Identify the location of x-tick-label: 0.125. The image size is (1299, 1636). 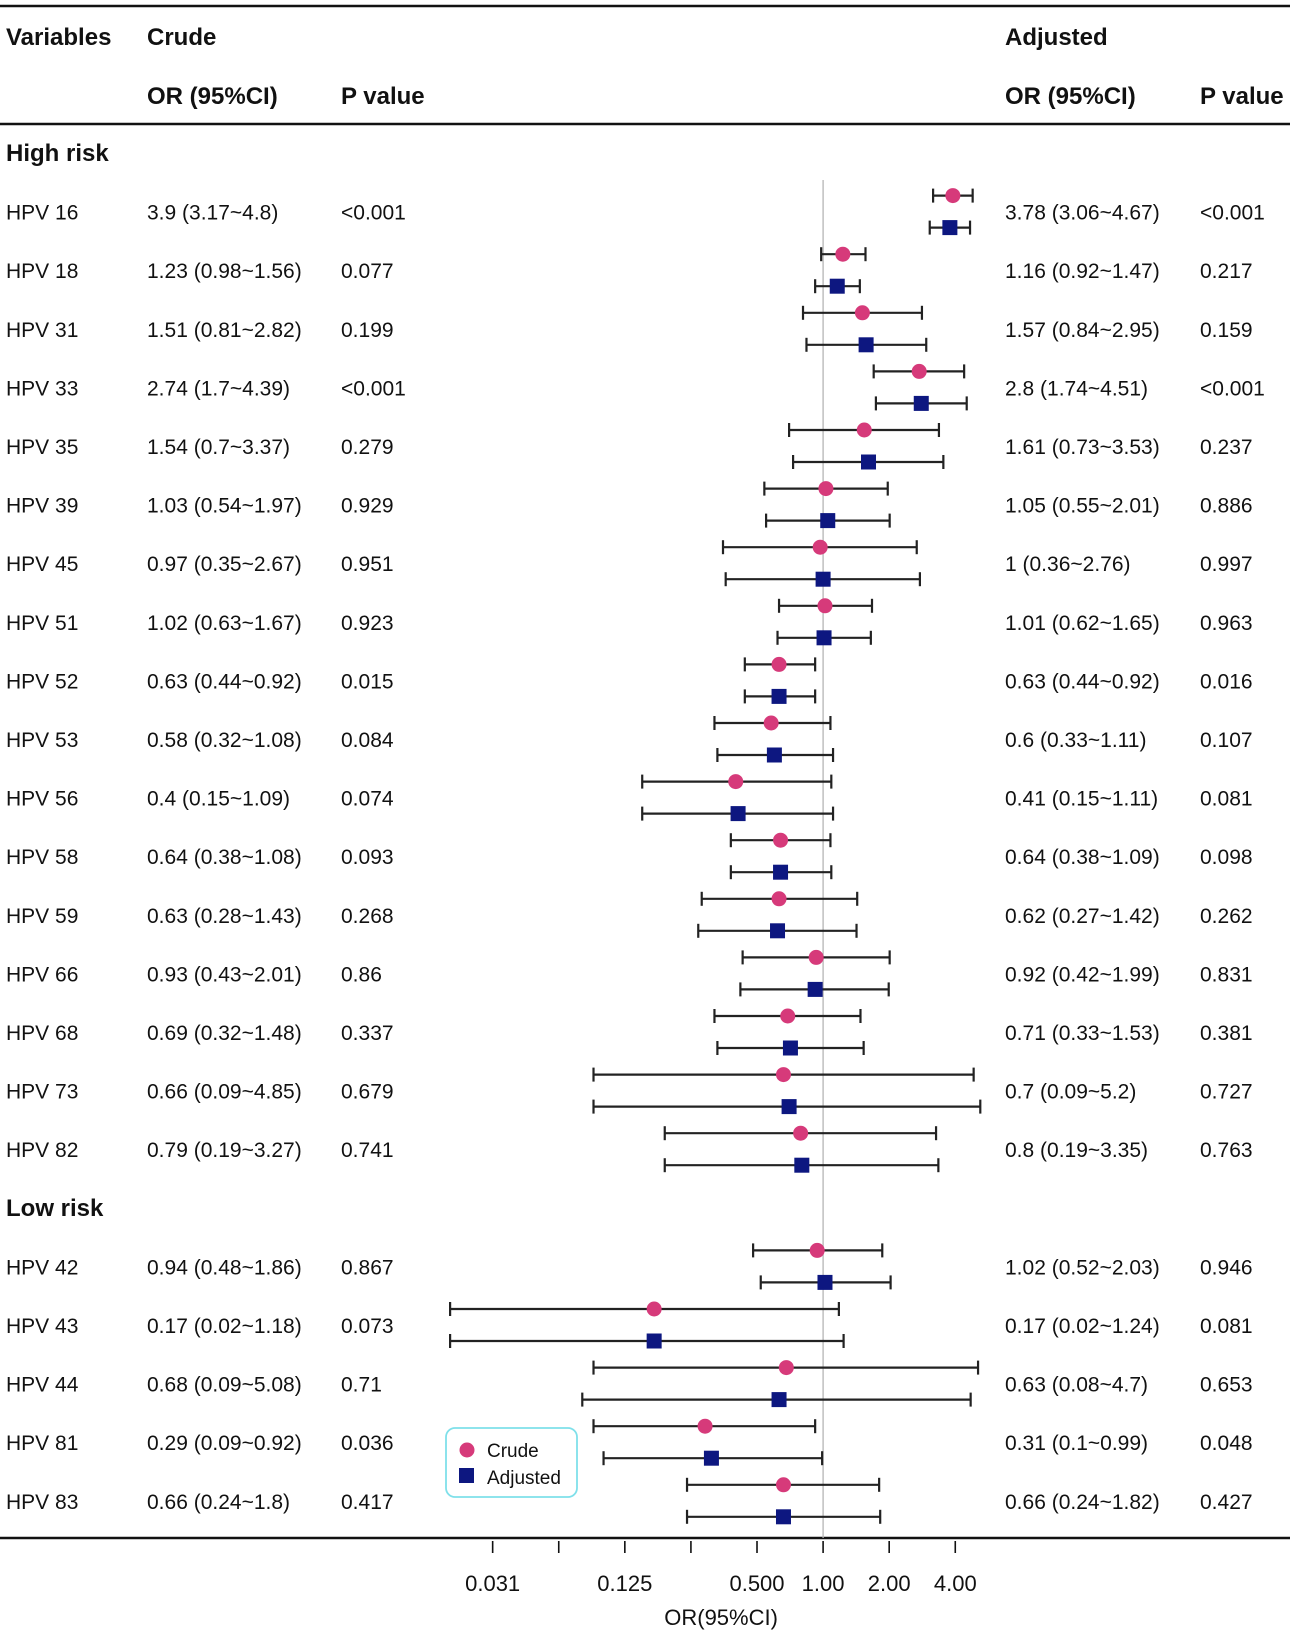
(624, 1583).